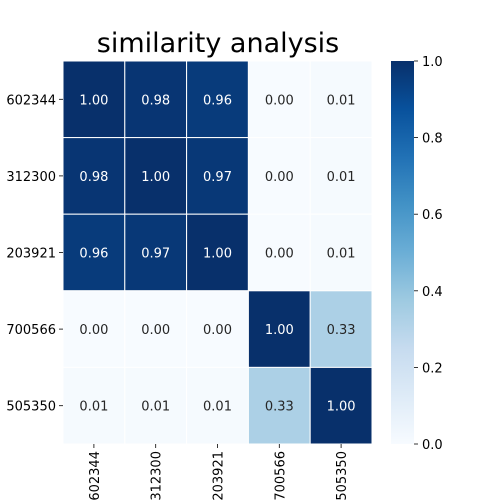 This screenshot has width=500, height=500. I want to click on column-tick-label: 505350, so click(342, 475).